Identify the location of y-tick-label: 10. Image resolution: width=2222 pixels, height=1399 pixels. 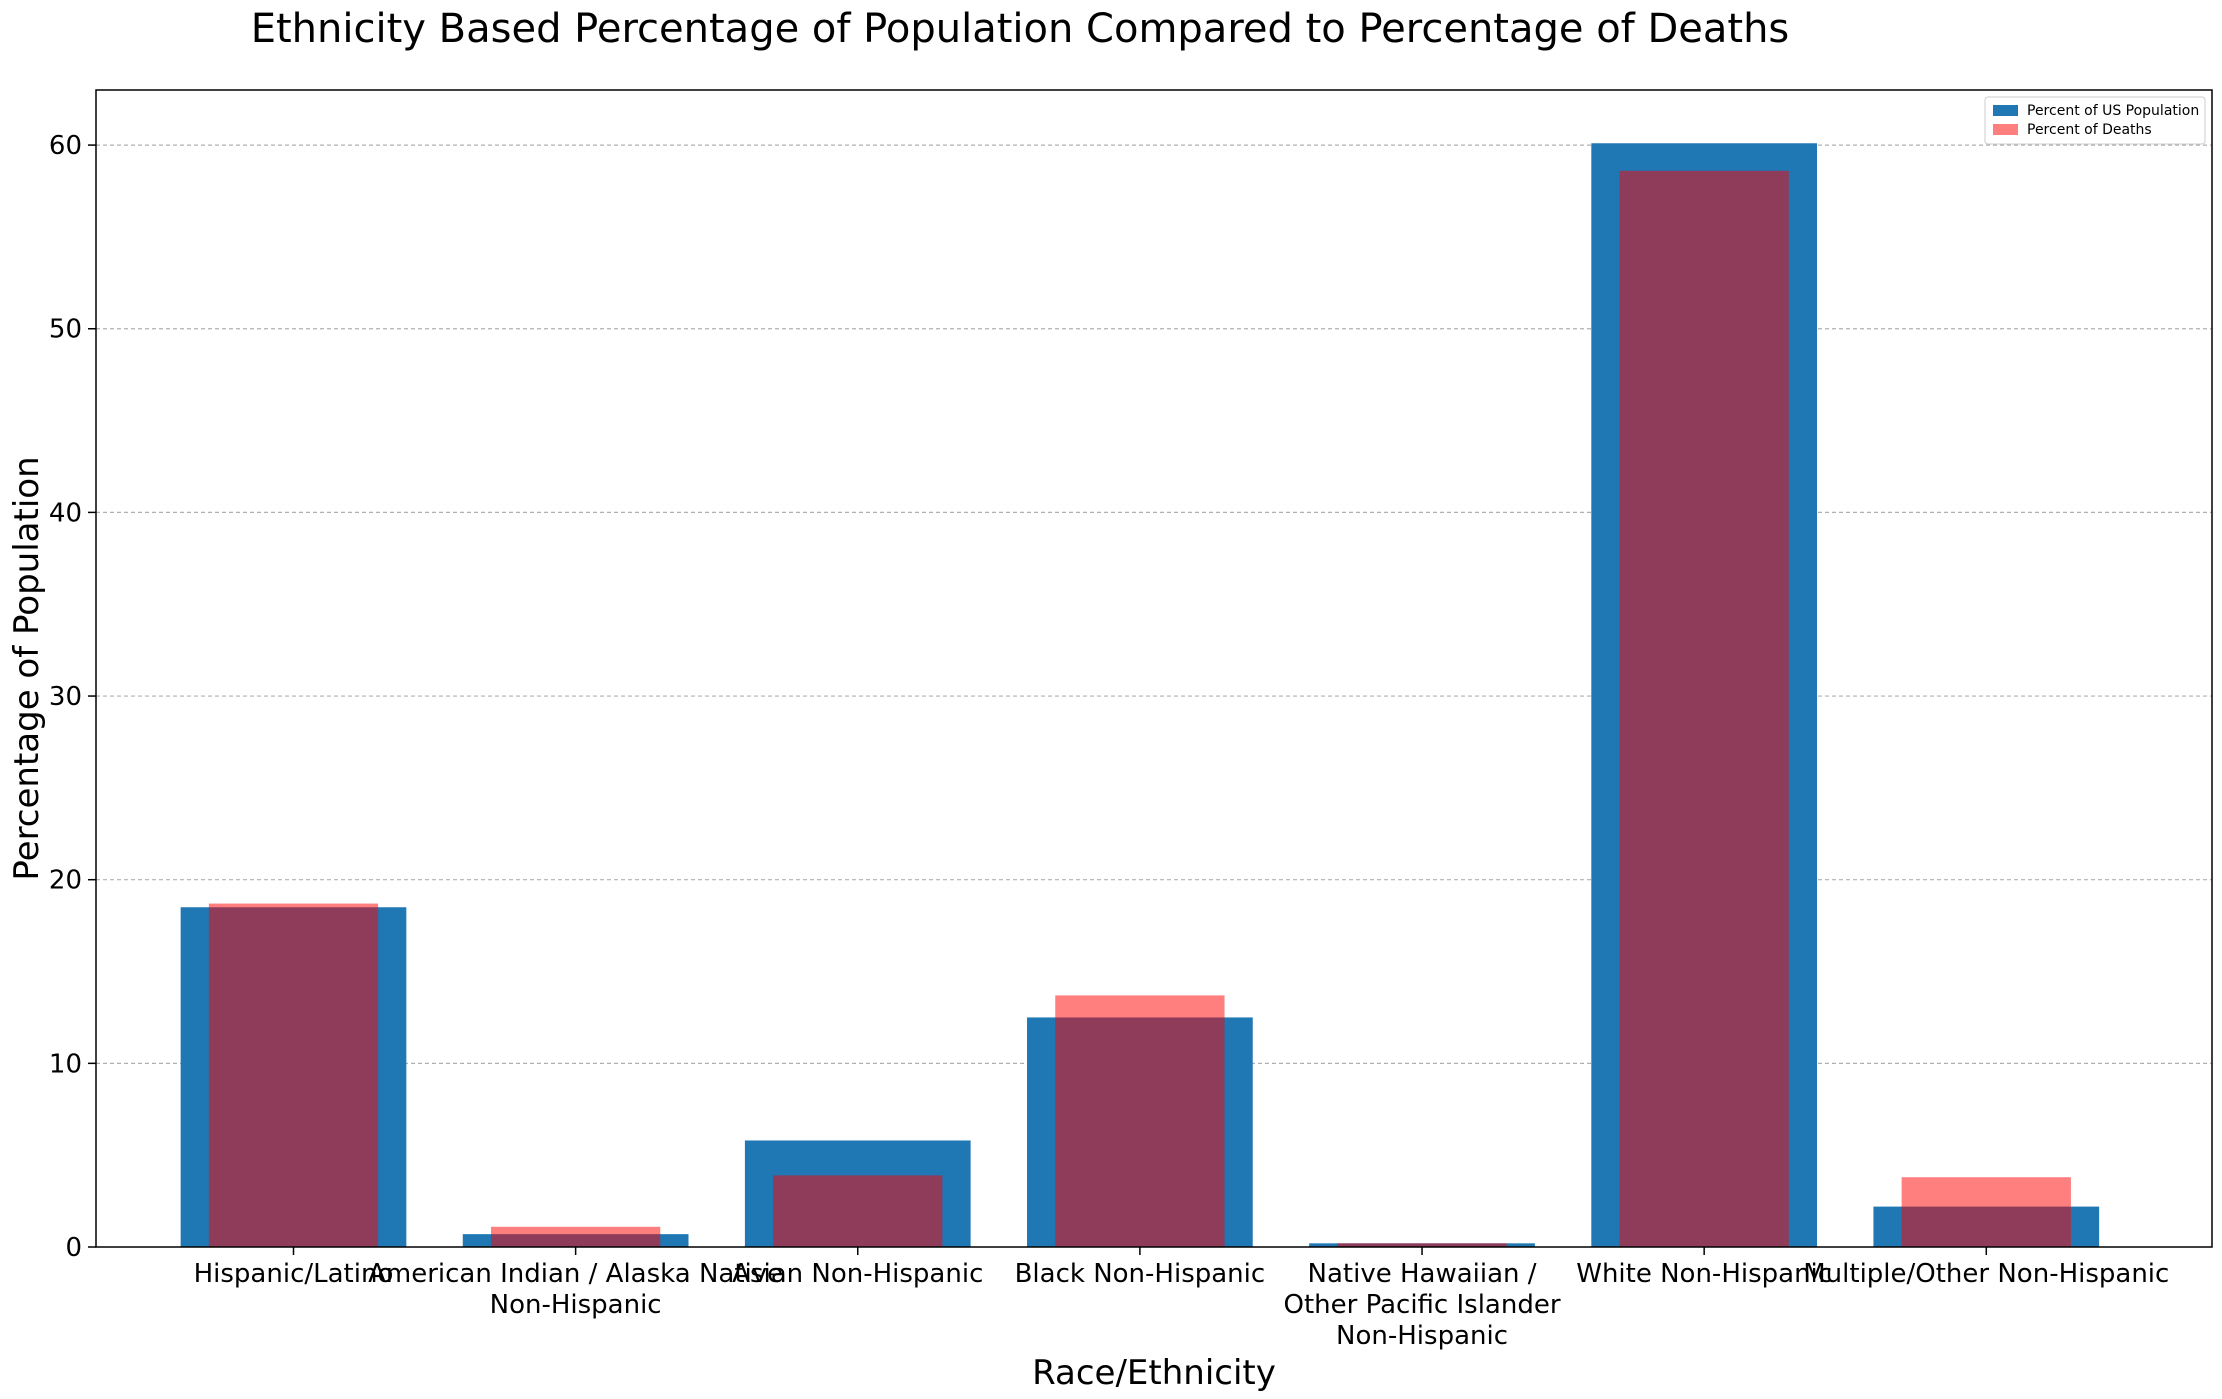
(65, 1064).